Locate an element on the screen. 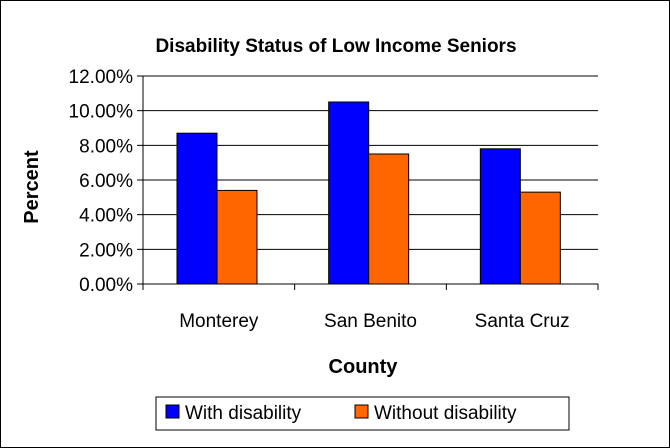  bar-san-benito-with-disability is located at coordinates (349, 193).